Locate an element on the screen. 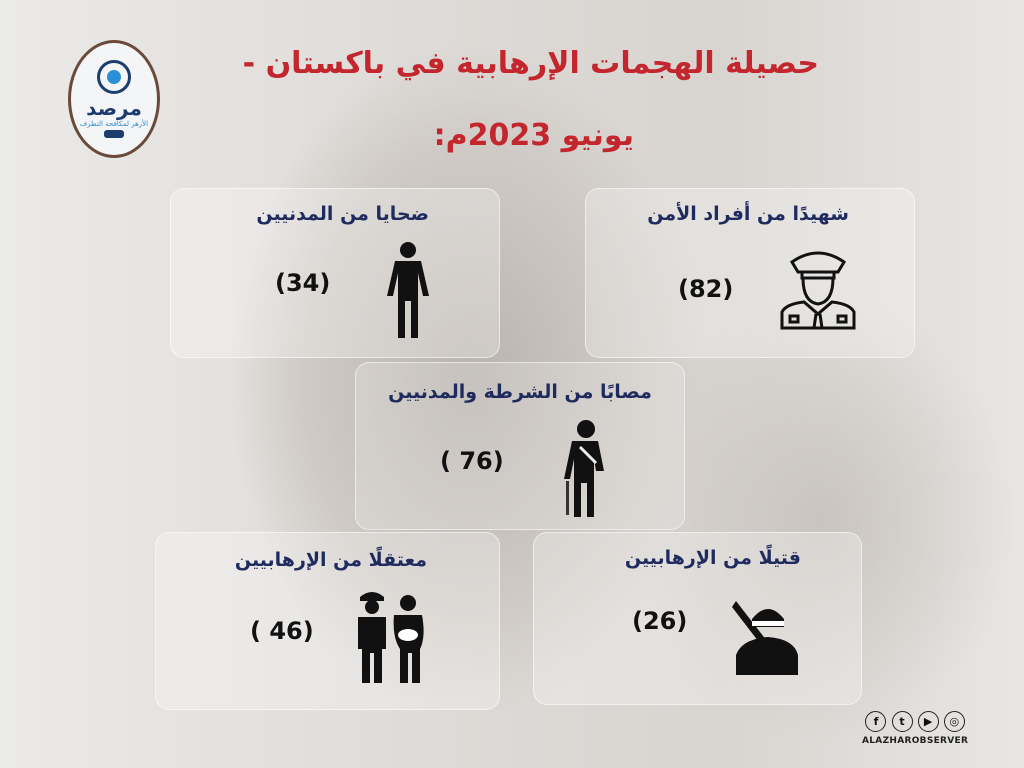 This screenshot has width=1024, height=768. logo-name: مرصد is located at coordinates (114, 108).